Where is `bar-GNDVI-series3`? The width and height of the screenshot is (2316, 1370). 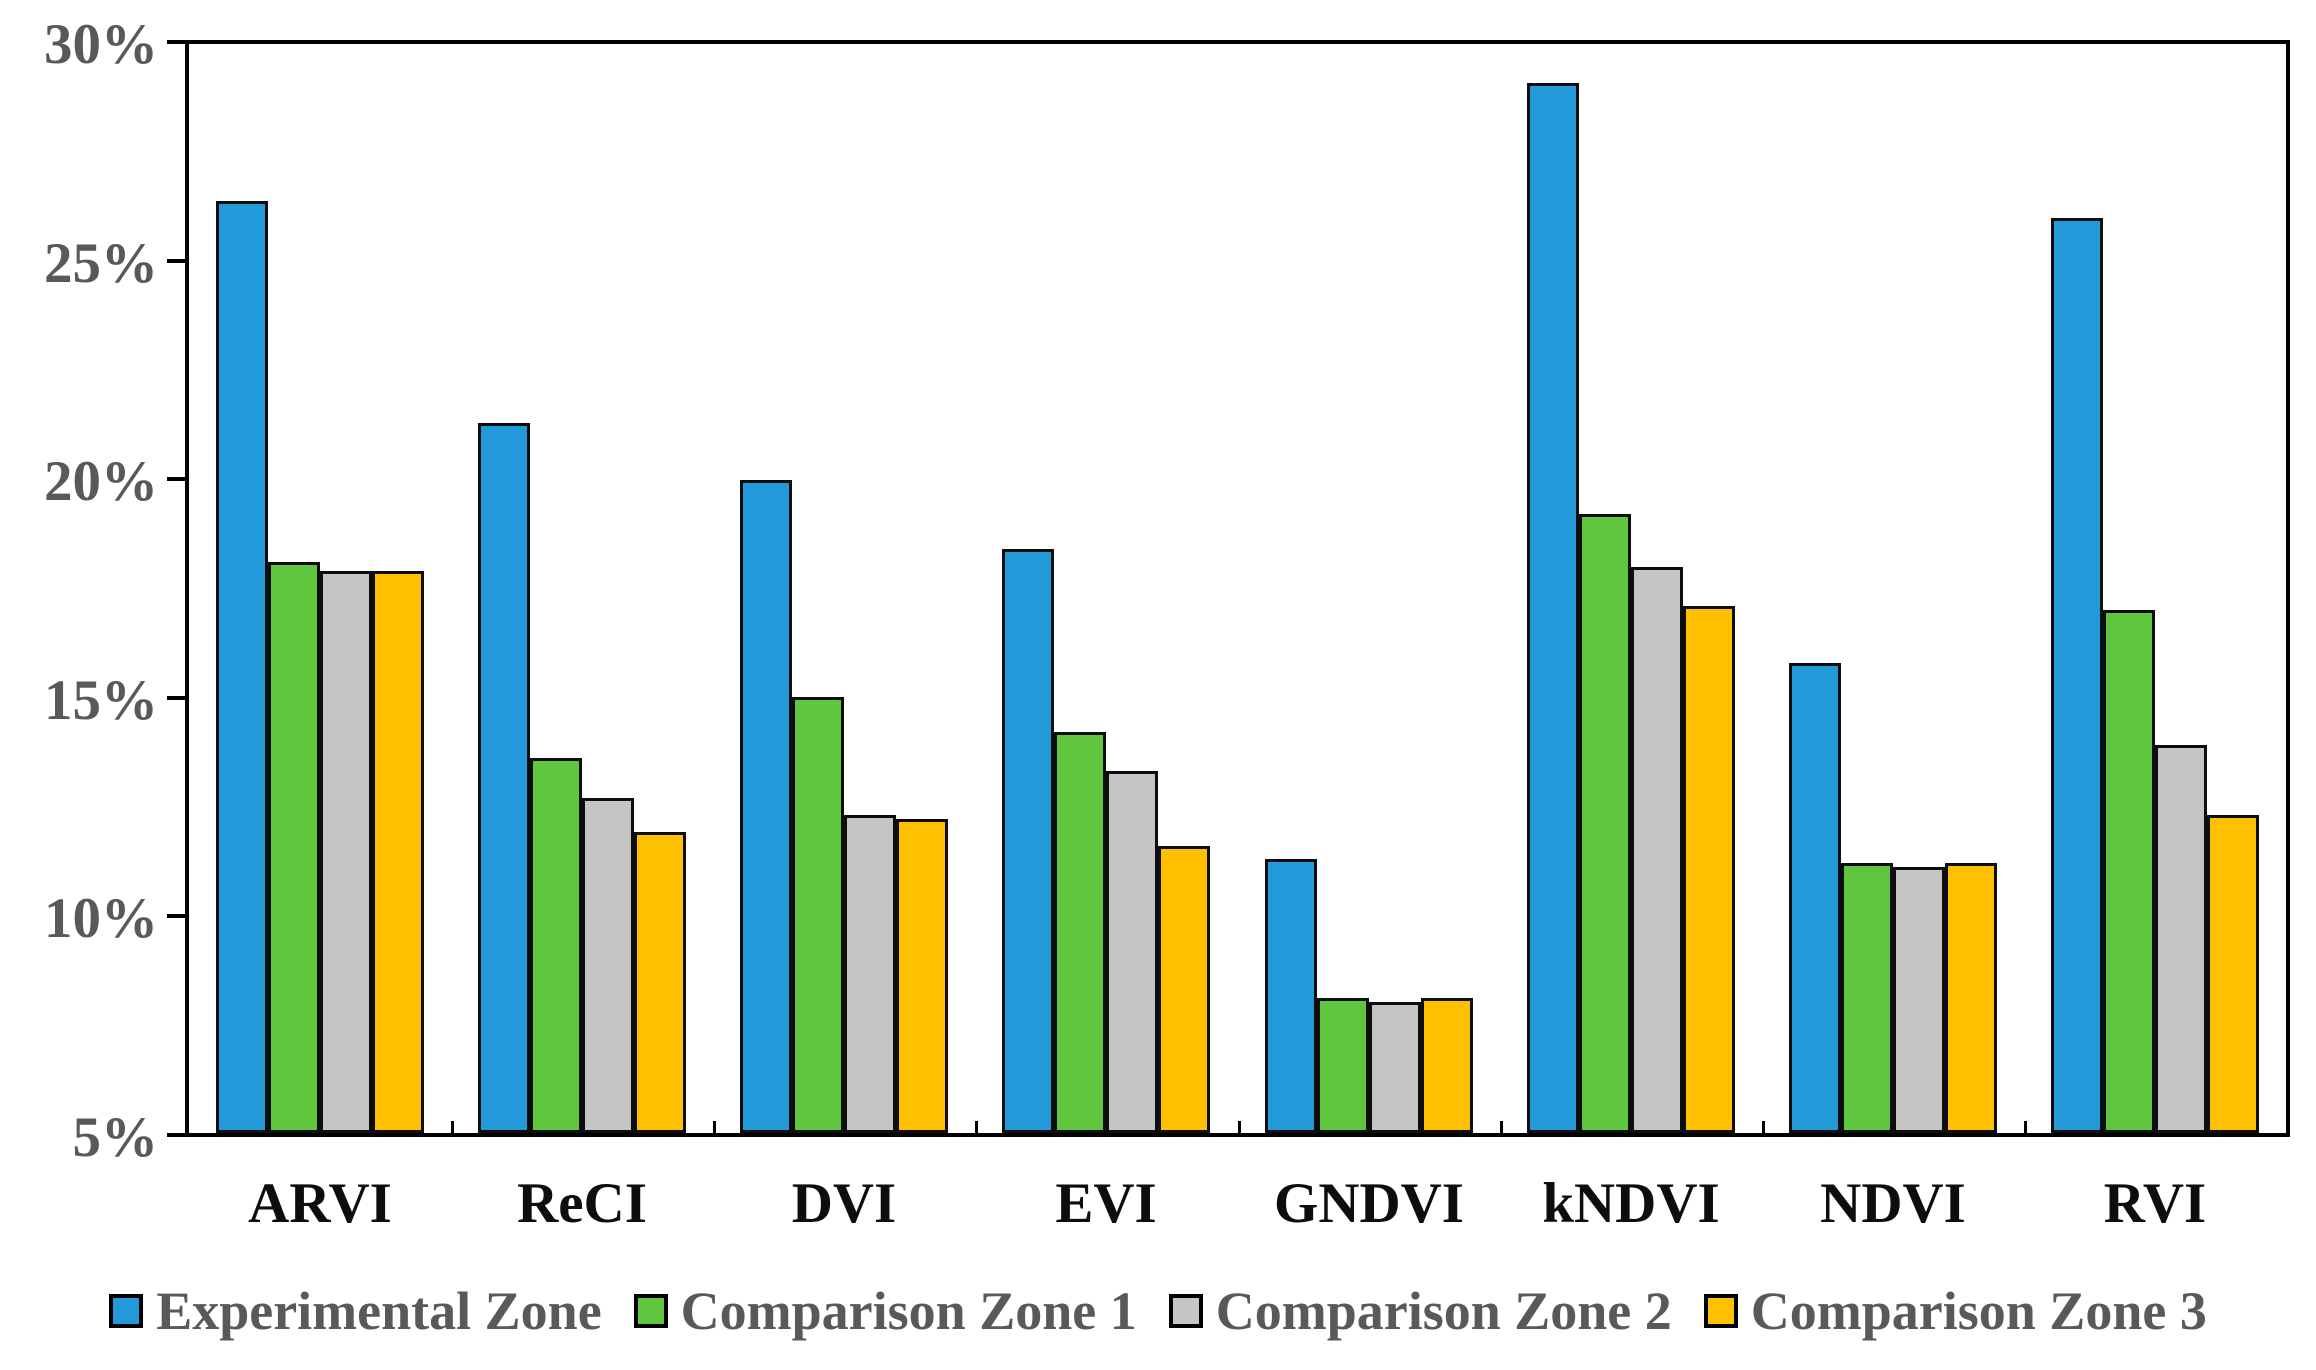
bar-GNDVI-series3 is located at coordinates (1395, 1067).